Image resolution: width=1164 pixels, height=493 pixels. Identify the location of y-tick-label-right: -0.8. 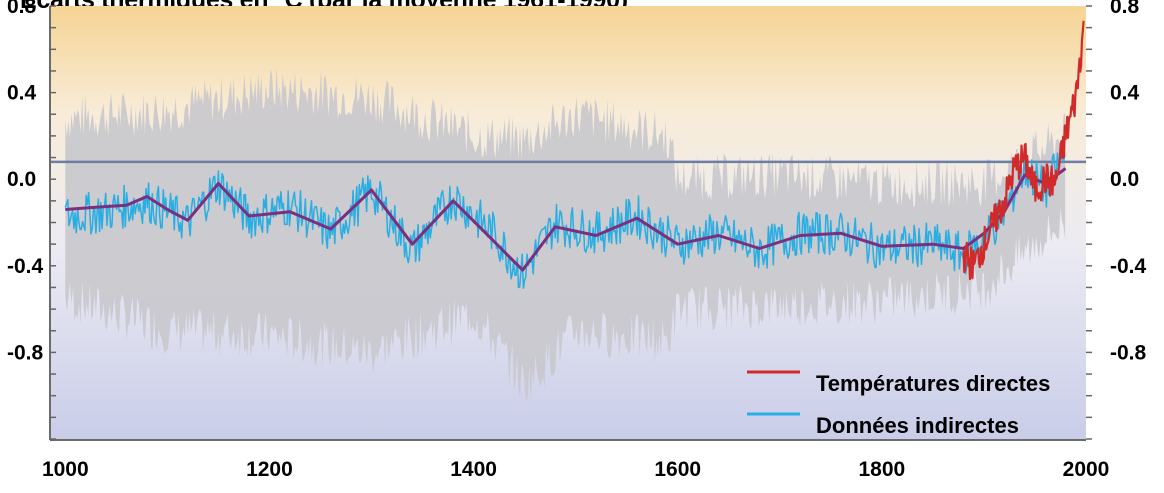
(1128, 352).